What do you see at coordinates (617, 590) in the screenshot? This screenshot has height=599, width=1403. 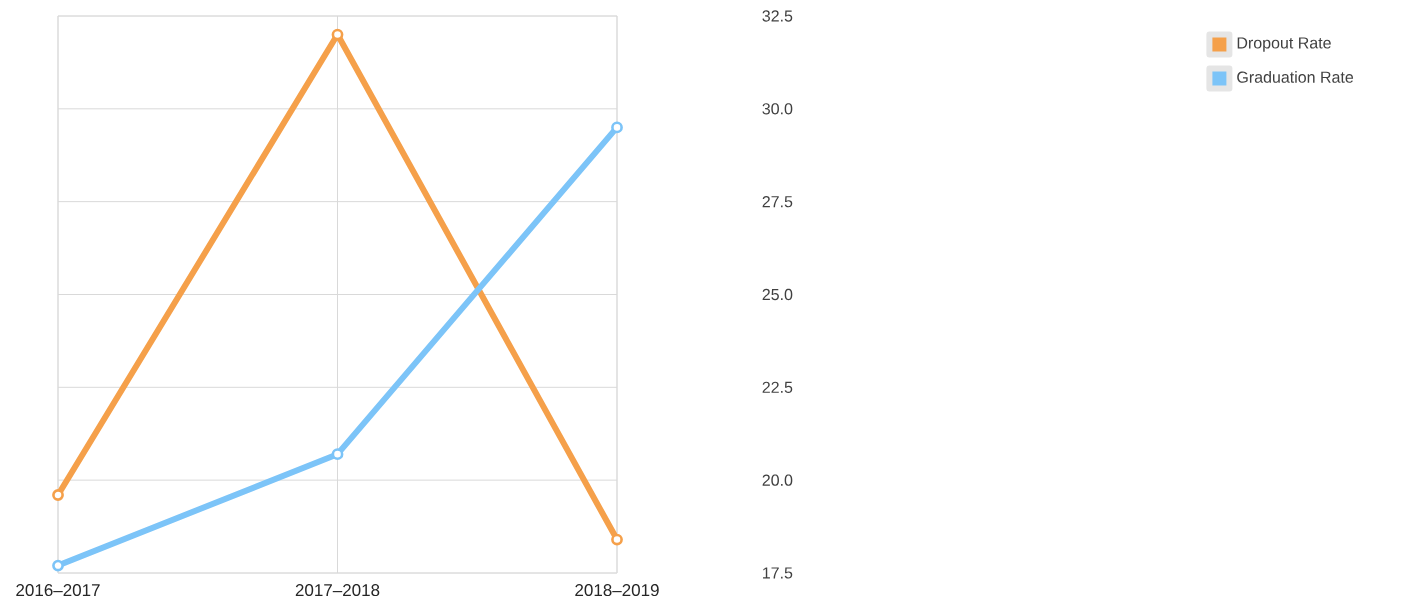 I see `x-tick-label: 2018–2019` at bounding box center [617, 590].